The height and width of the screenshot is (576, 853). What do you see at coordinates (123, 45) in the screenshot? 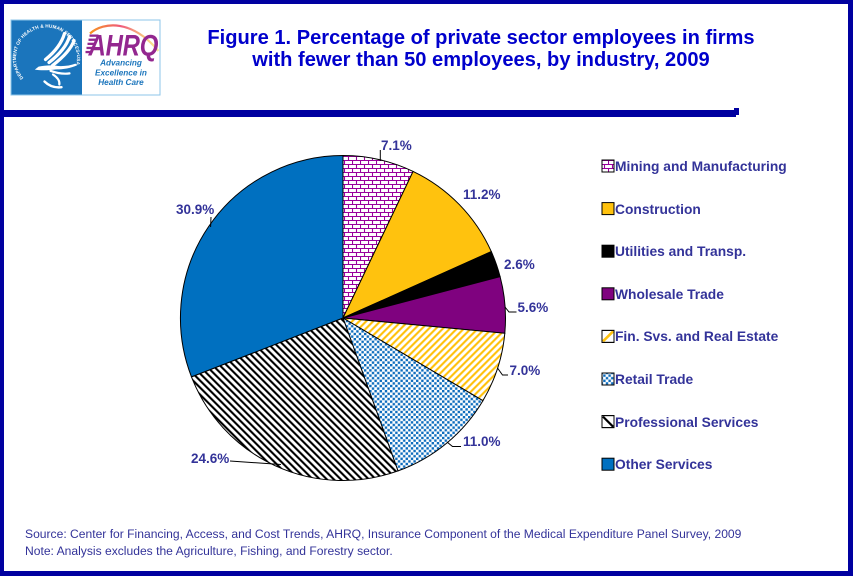
I see `svg-text: AHRQ` at bounding box center [123, 45].